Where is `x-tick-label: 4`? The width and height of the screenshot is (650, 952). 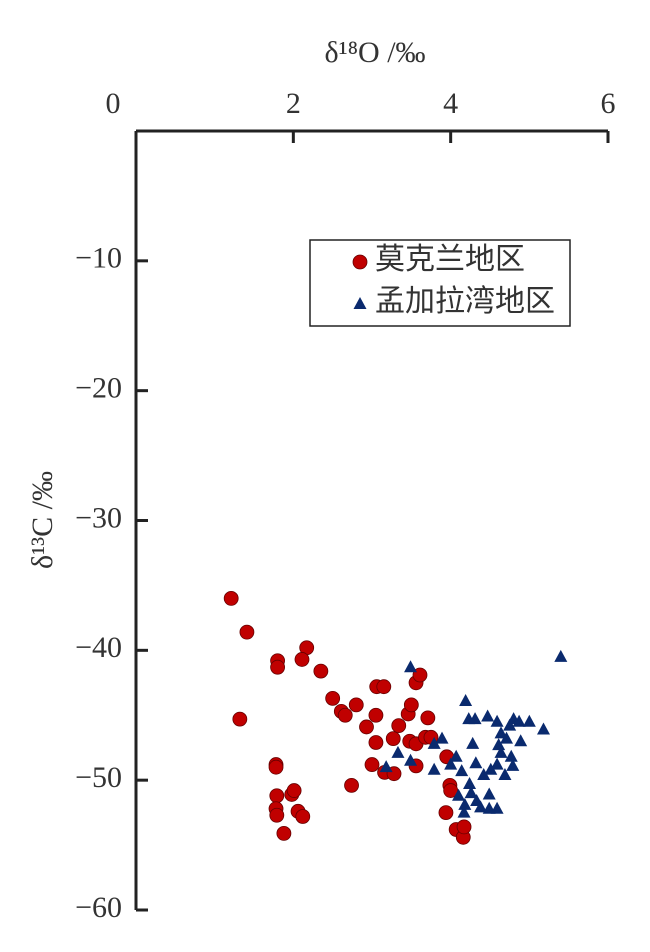
x-tick-label: 4 is located at coordinates (450, 103).